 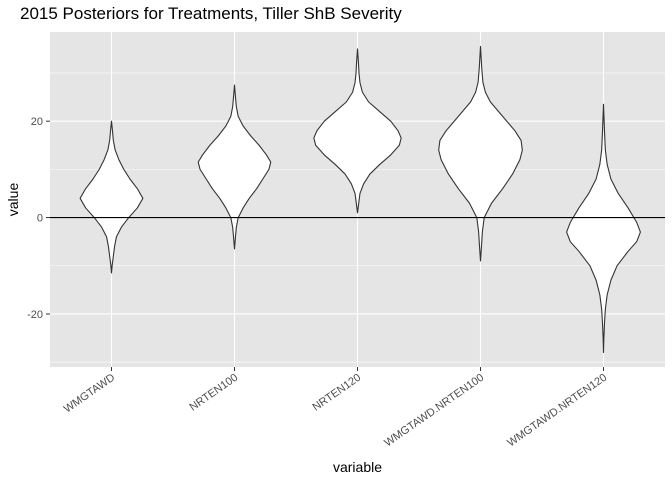 I want to click on violin-nrten120, so click(x=357, y=131).